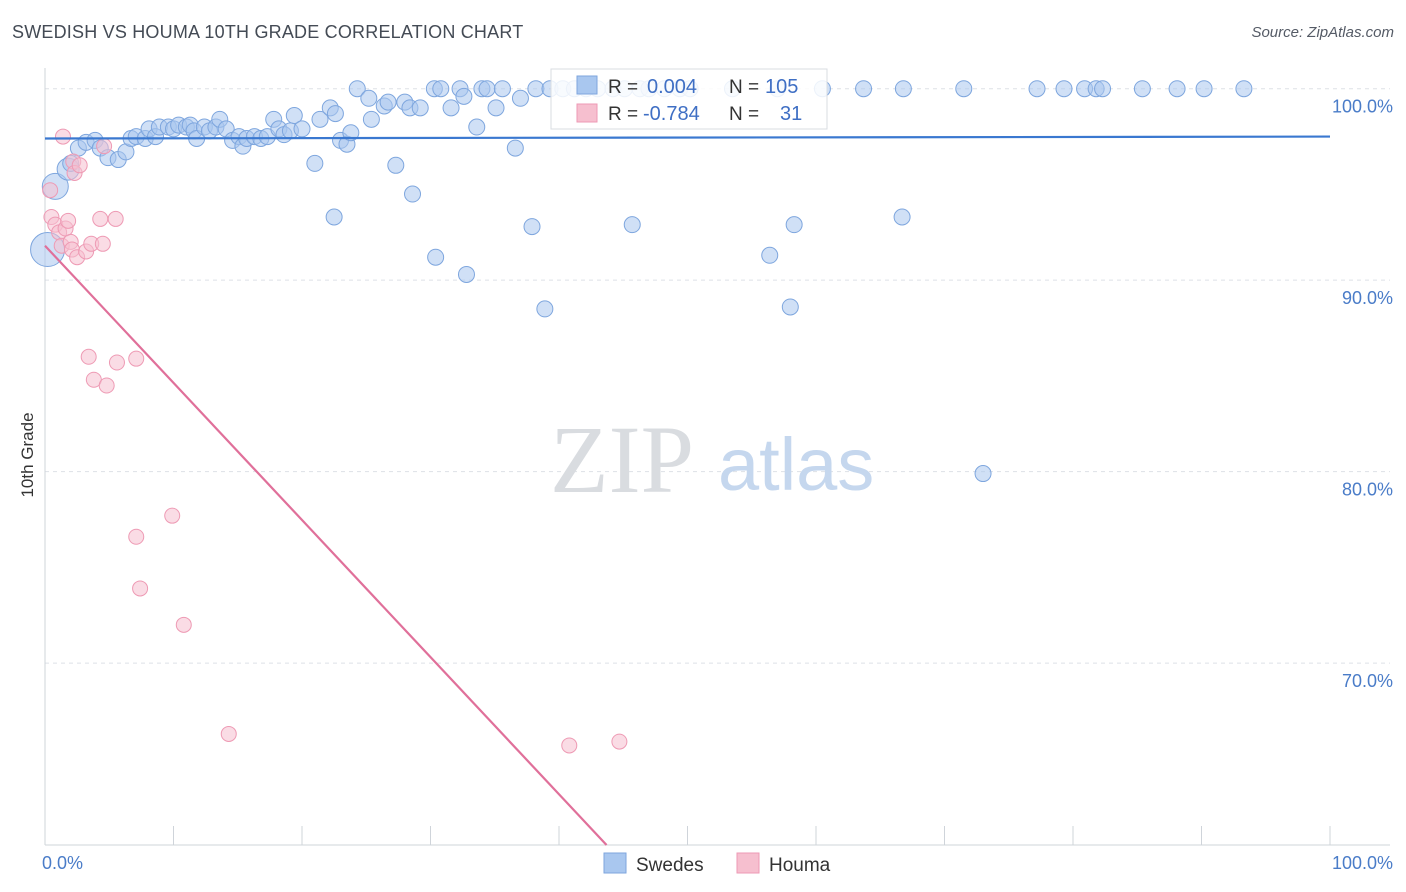 The height and width of the screenshot is (892, 1406). I want to click on swedes-trend-line, so click(687, 137).